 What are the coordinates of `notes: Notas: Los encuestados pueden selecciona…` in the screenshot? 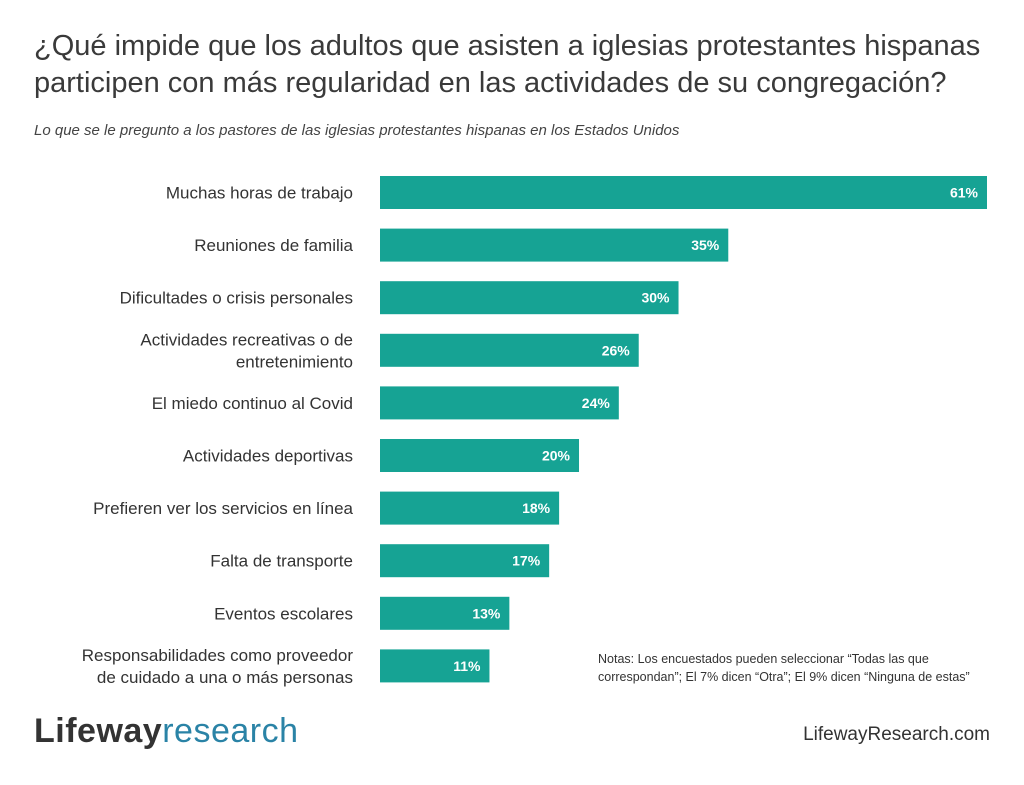 It's located at (784, 668).